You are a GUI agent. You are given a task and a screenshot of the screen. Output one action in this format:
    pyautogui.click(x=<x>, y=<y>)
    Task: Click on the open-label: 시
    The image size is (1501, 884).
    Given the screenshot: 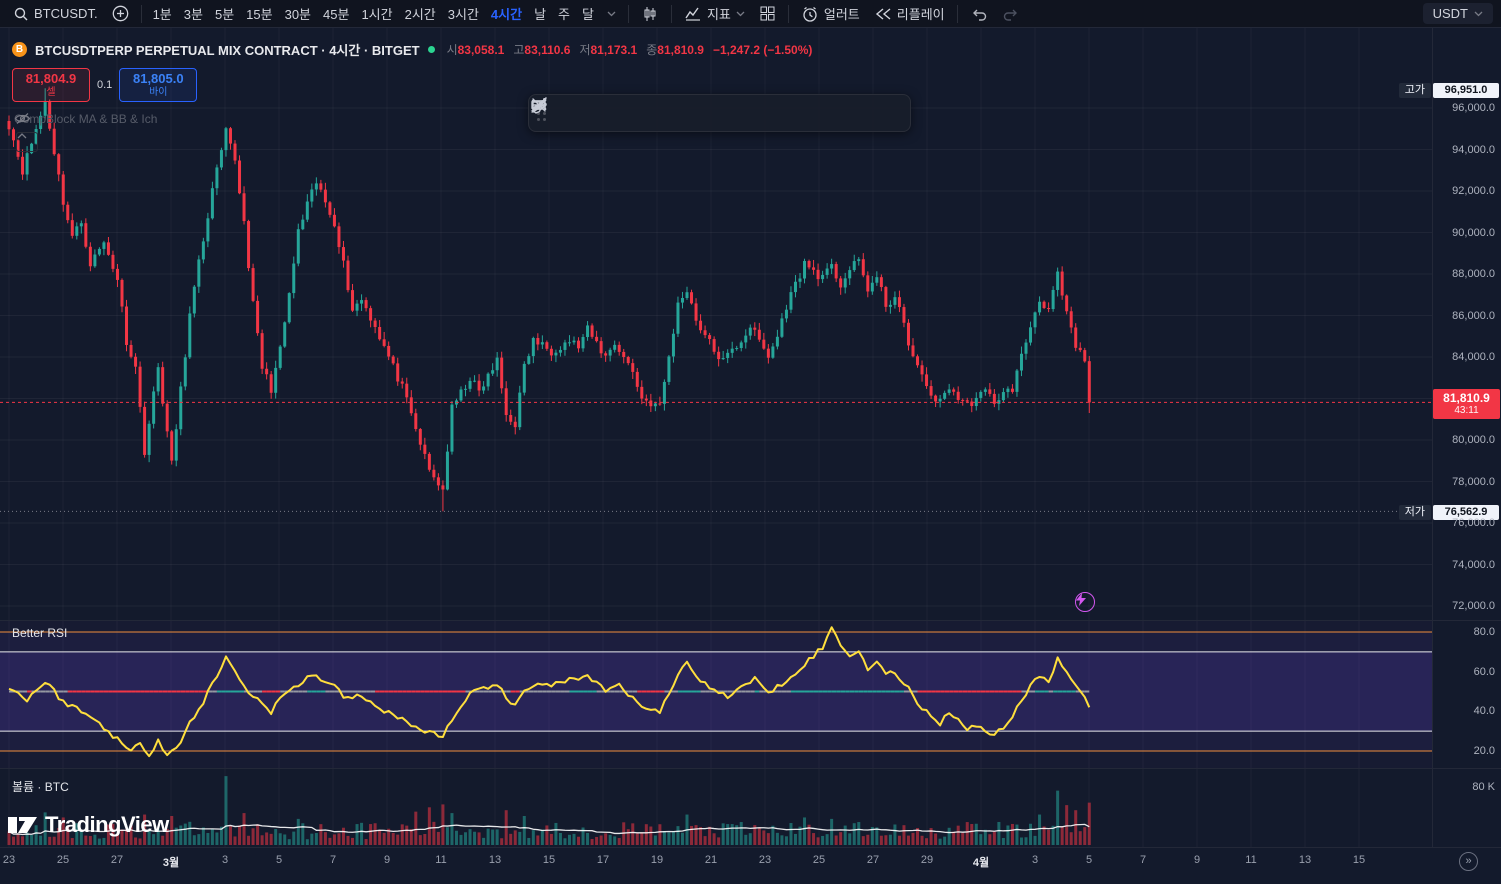 What is the action you would take?
    pyautogui.click(x=452, y=50)
    